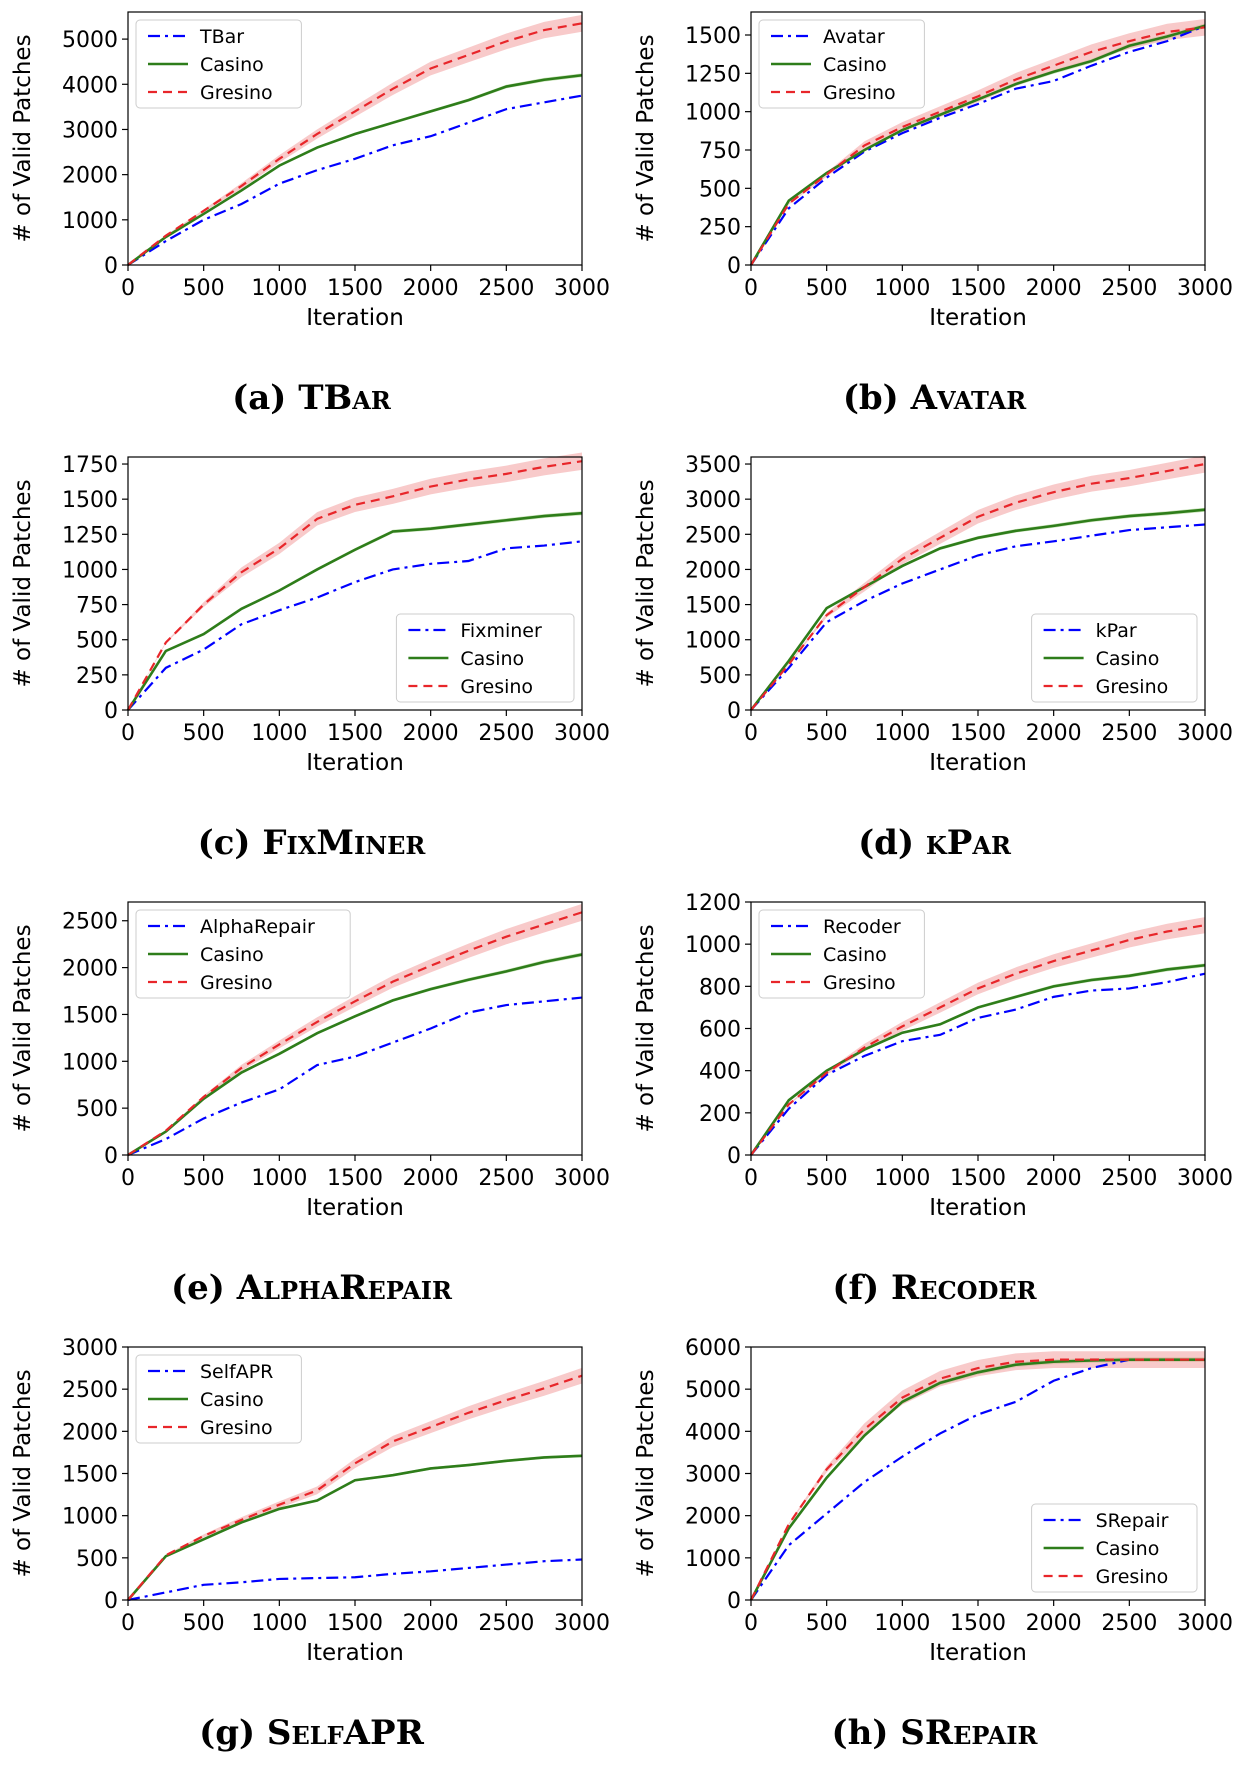 This screenshot has width=1246, height=1782. What do you see at coordinates (345, 1733) in the screenshot?
I see `caption-tool-name: SelfAPR` at bounding box center [345, 1733].